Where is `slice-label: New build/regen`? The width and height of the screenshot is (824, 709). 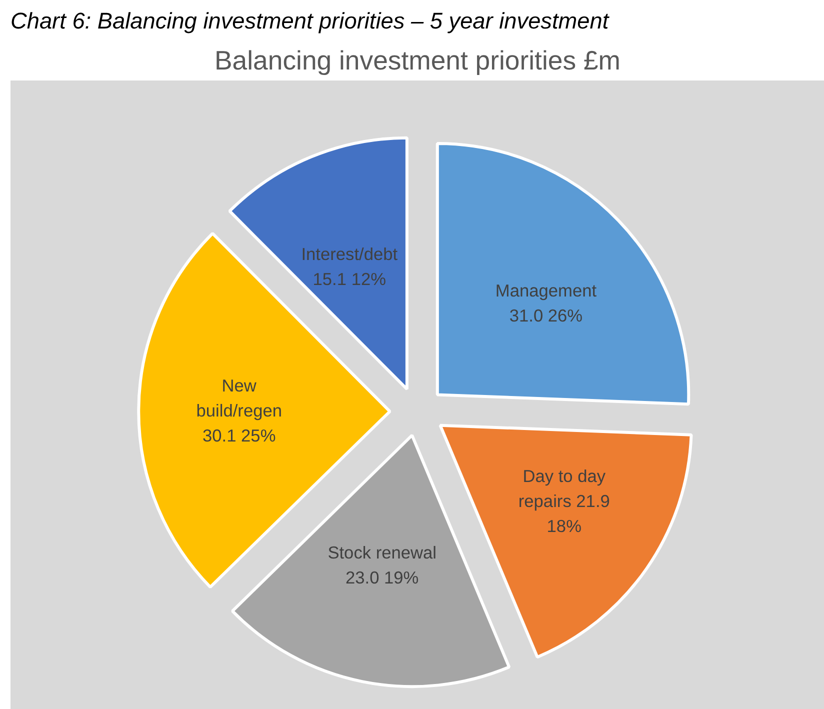
slice-label: New build/regen is located at coordinates (239, 398).